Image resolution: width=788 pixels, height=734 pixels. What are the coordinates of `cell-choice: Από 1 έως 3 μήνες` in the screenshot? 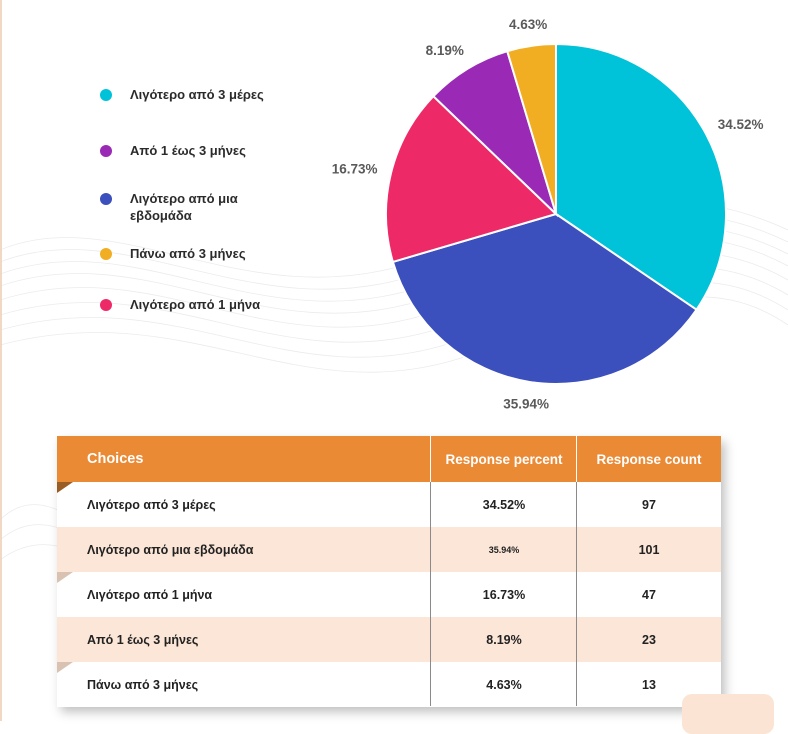 It's located at (143, 639).